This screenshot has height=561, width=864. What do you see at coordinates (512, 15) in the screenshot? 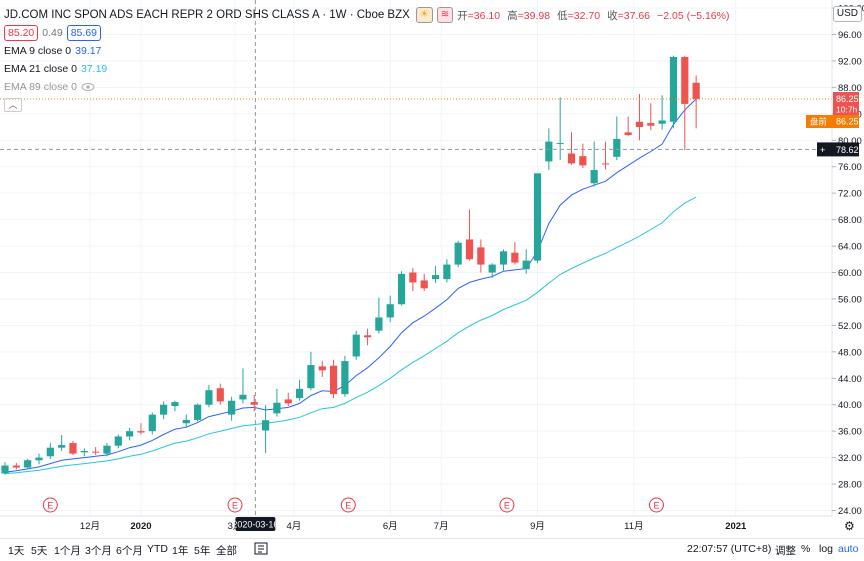
I see `high-label: 高` at bounding box center [512, 15].